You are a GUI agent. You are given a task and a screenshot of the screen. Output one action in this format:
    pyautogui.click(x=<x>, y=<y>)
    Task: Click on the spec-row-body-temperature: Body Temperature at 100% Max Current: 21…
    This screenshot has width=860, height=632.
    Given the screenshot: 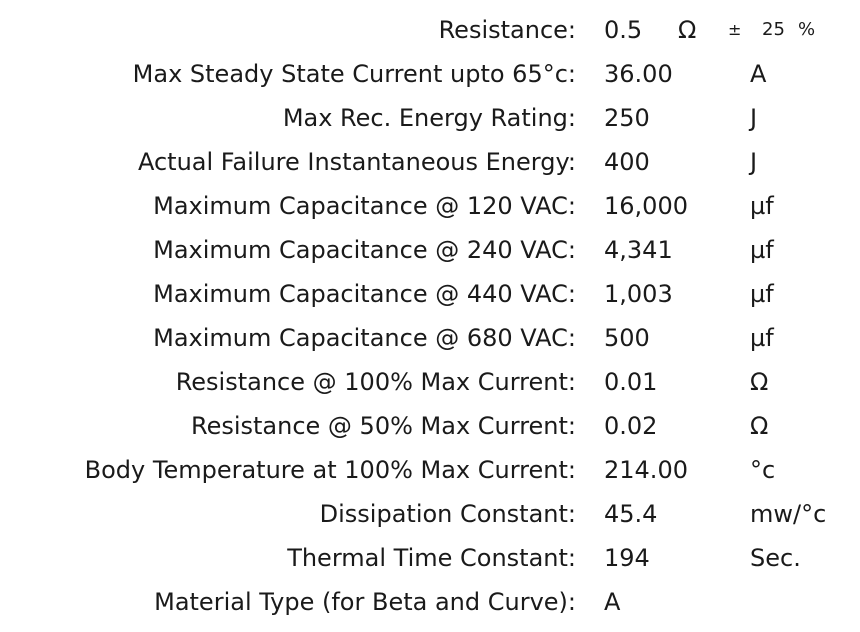 What is the action you would take?
    pyautogui.click(x=430, y=470)
    